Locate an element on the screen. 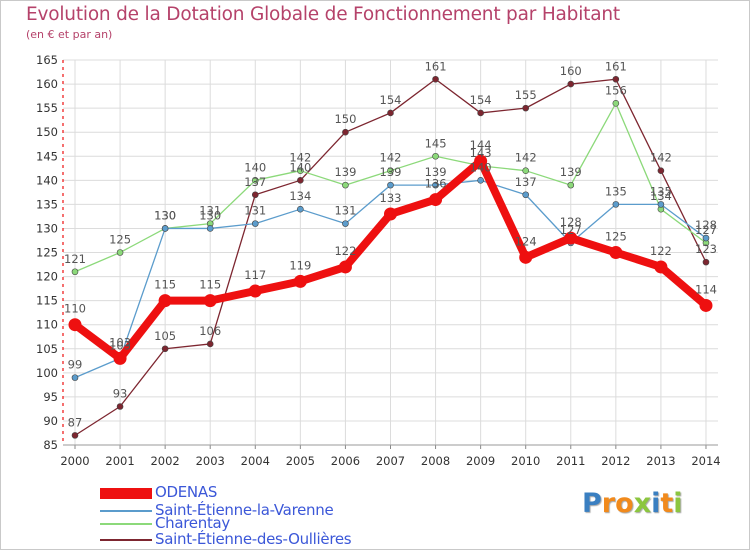 The width and height of the screenshot is (750, 550). data-label-odenas: 115 is located at coordinates (165, 285).